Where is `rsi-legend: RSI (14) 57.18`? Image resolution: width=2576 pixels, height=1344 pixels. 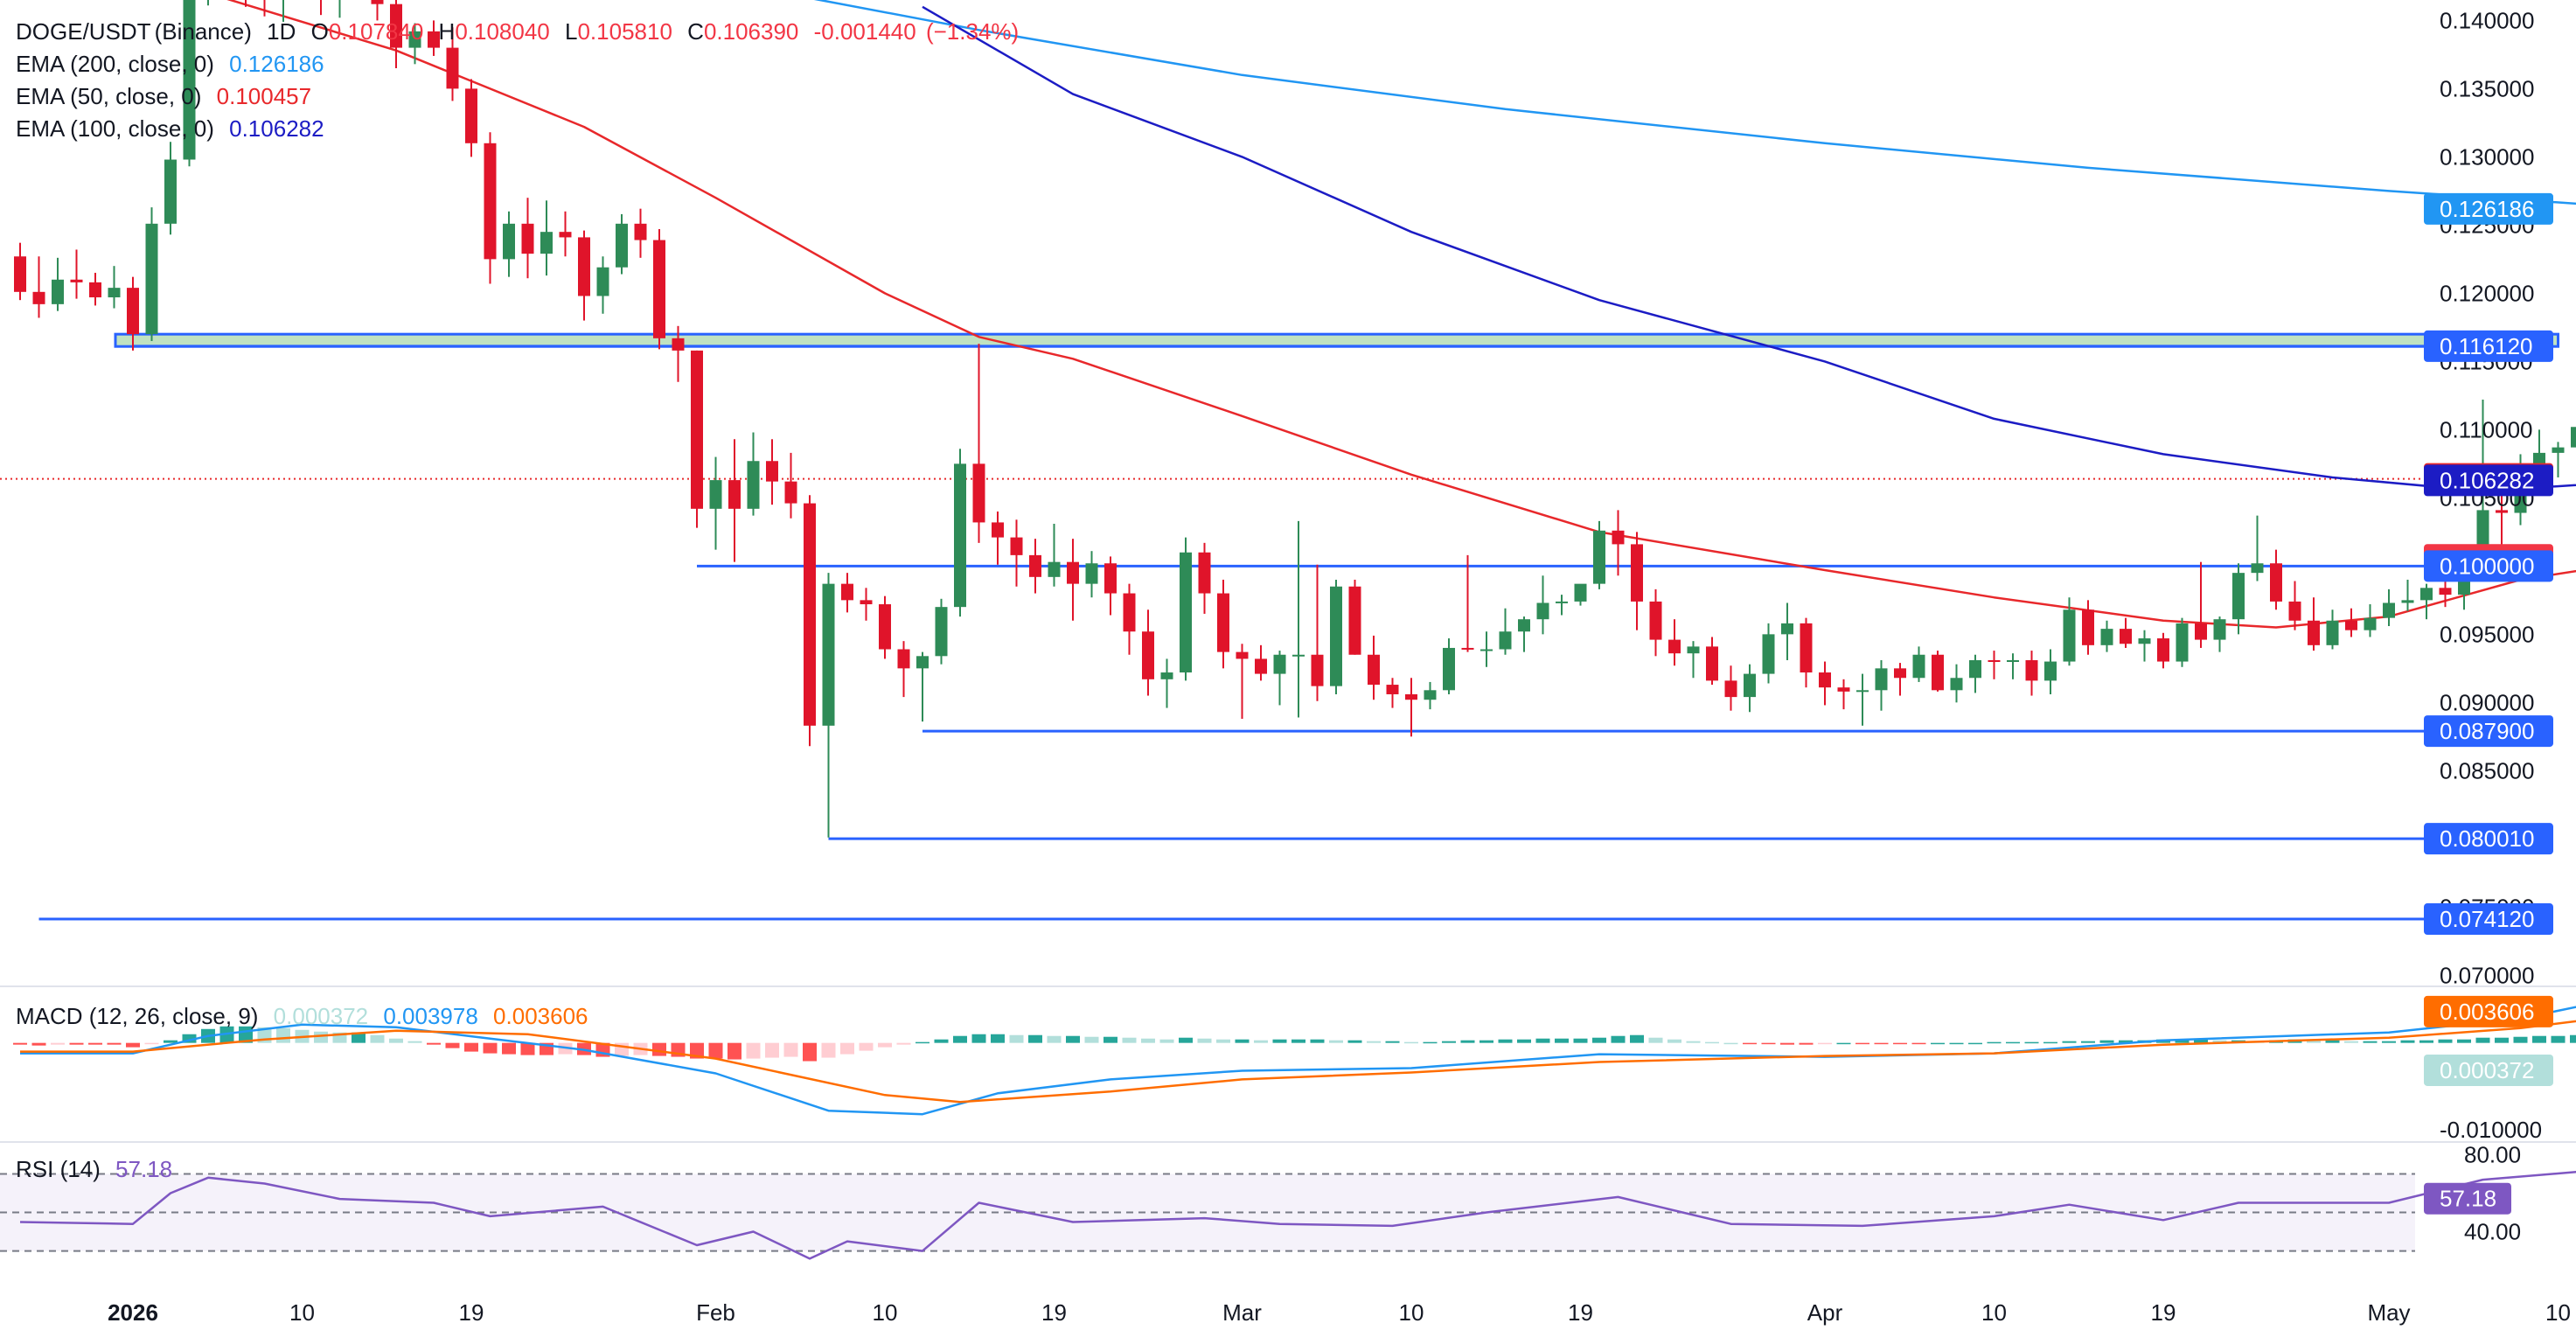
rsi-legend: RSI (14) 57.18 is located at coordinates (98, 1169).